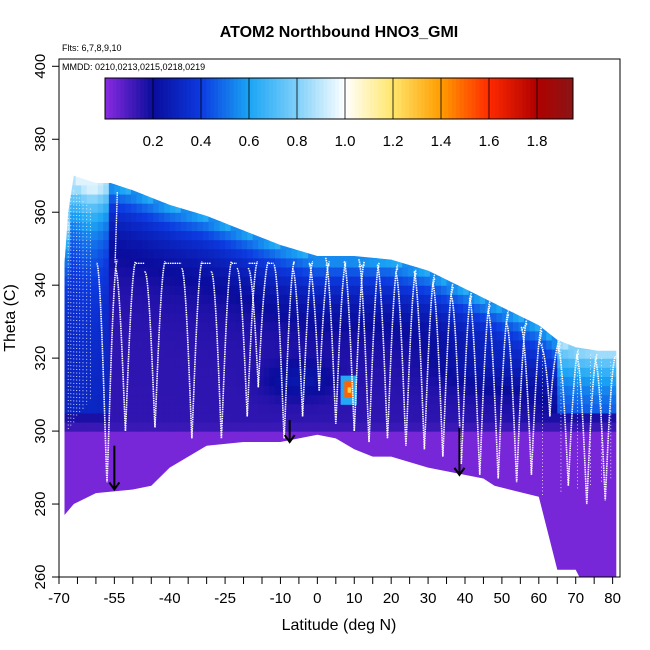 This screenshot has height=650, width=650. I want to click on flight-profile, so click(107, 371).